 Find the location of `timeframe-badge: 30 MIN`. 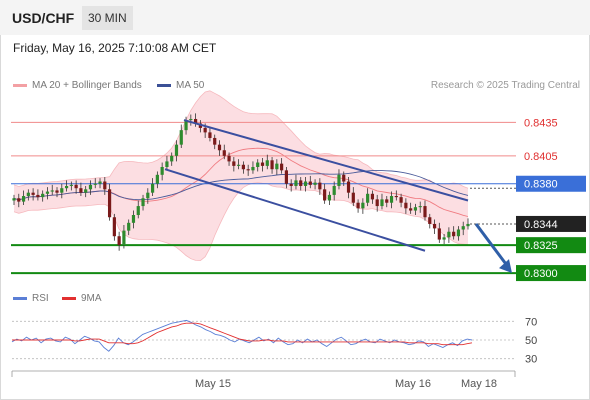

timeframe-badge: 30 MIN is located at coordinates (107, 18).